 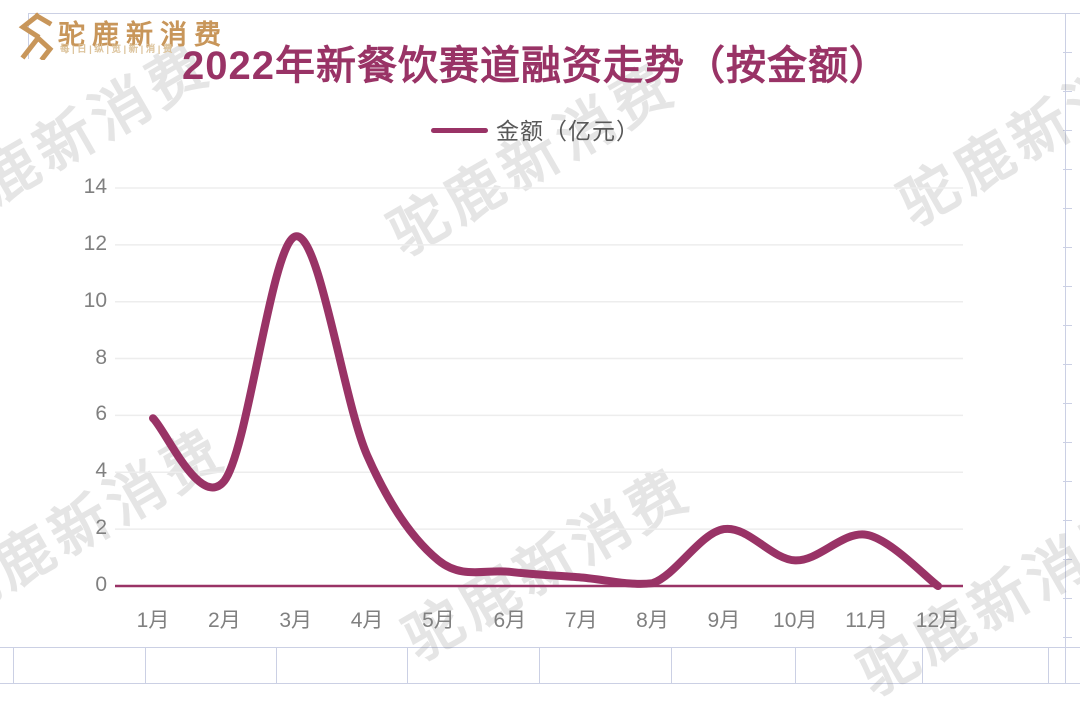 What do you see at coordinates (101, 357) in the screenshot?
I see `y-tick-label: 8` at bounding box center [101, 357].